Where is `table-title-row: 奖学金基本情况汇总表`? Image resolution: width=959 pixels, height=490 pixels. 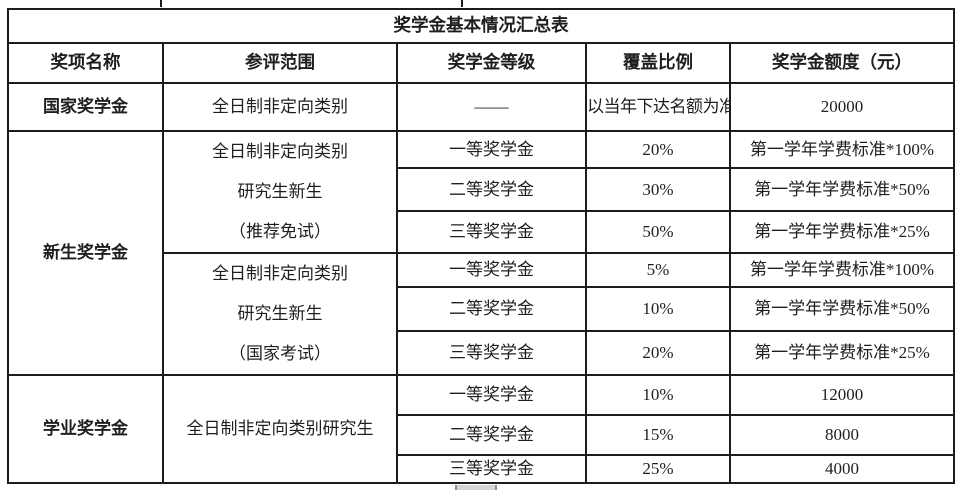 table-title-row: 奖学金基本情况汇总表 is located at coordinates (481, 26).